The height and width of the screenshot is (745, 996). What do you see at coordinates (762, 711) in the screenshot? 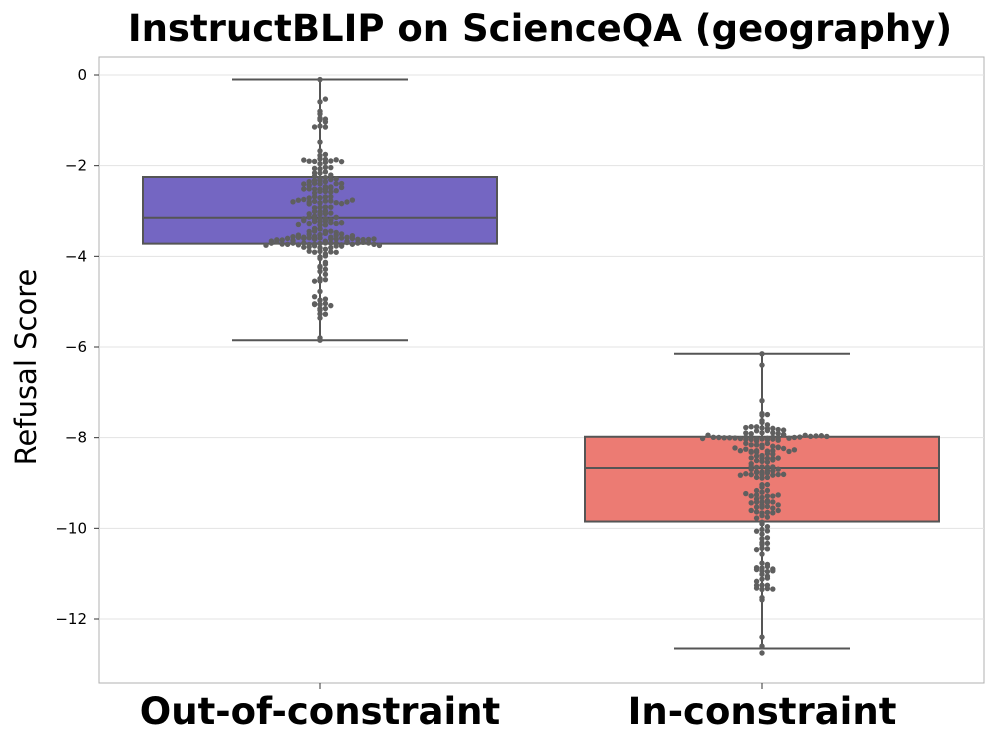
I see `x-tick-label: In-constraint` at bounding box center [762, 711].